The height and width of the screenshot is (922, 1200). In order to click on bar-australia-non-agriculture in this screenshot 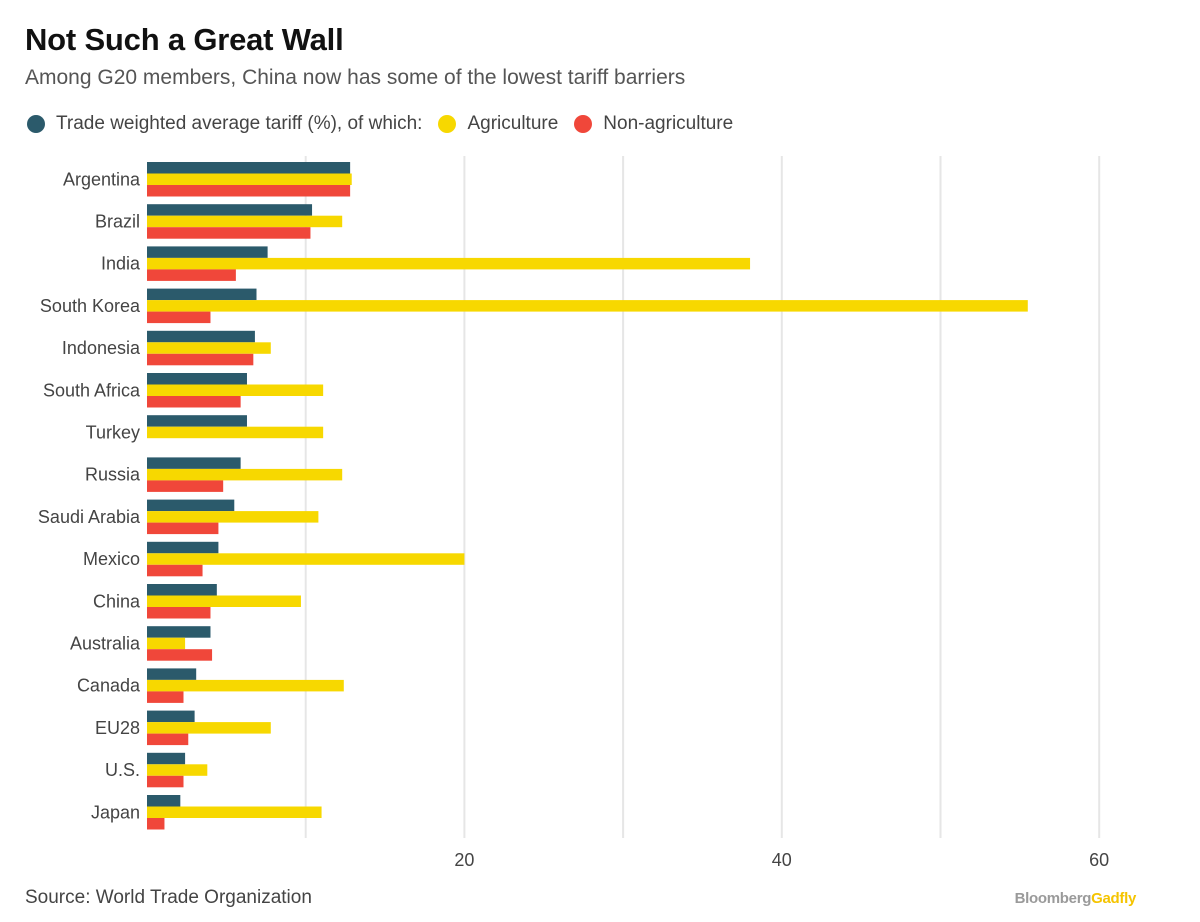, I will do `click(180, 655)`.